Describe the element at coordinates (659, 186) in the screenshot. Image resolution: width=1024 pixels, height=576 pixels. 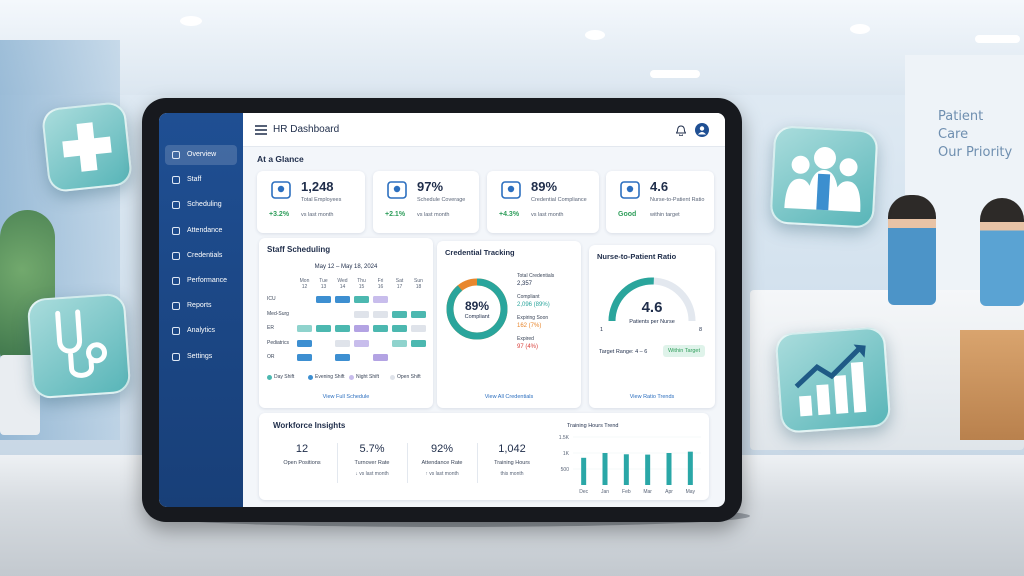
I see `kpi-value: 4.6` at that location.